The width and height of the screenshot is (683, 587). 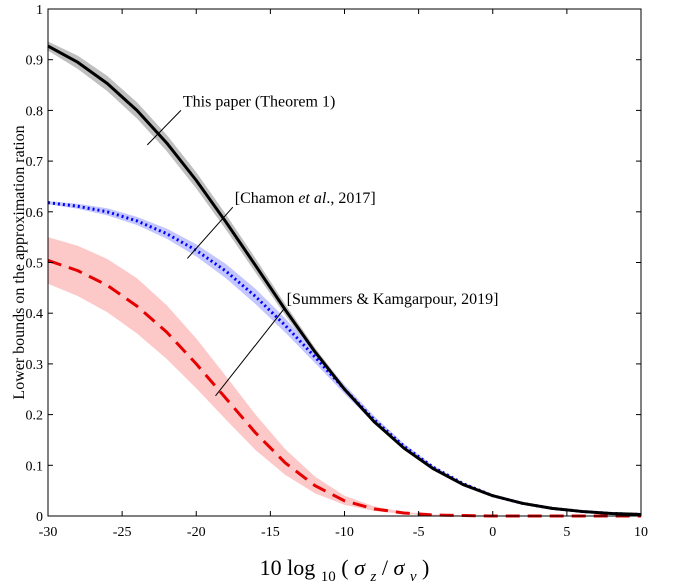 What do you see at coordinates (39, 517) in the screenshot?
I see `y-tick-label: 0` at bounding box center [39, 517].